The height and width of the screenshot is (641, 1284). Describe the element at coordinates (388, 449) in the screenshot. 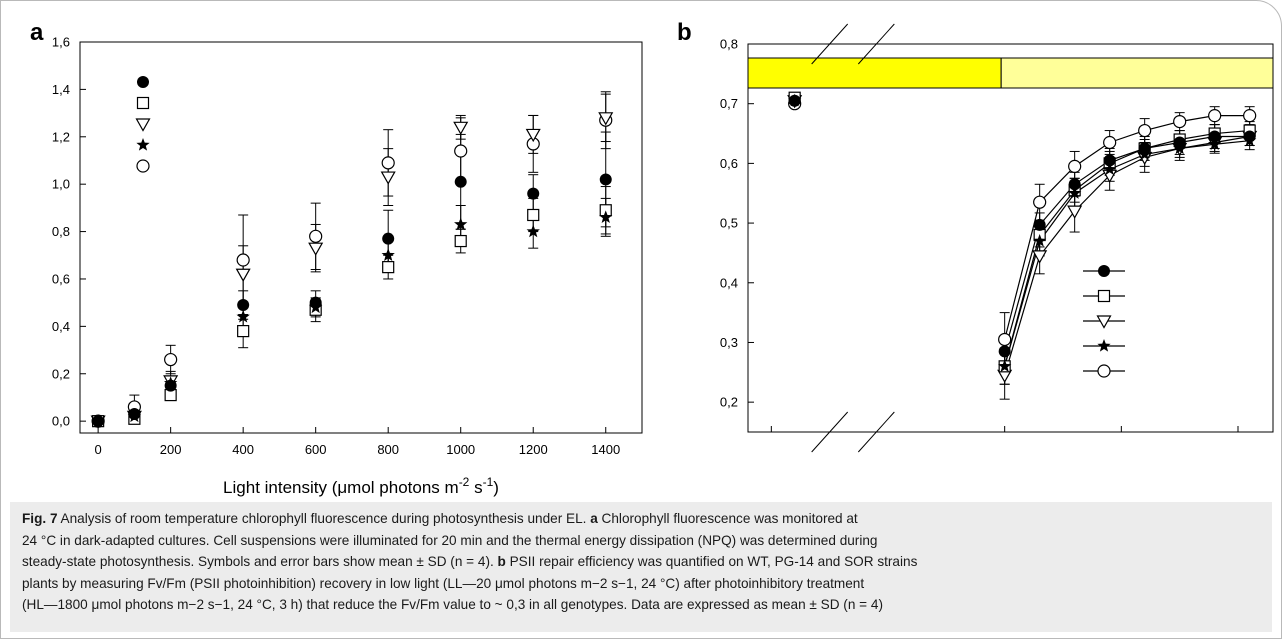

I see `x-tick-label: 800` at that location.